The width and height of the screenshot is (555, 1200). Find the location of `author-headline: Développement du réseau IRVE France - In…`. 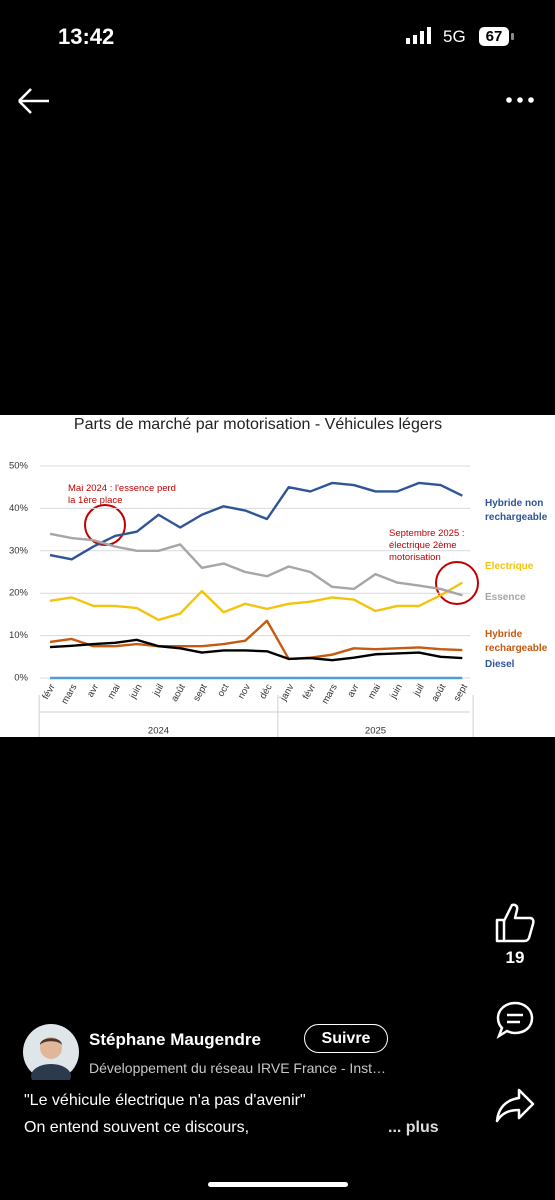

author-headline: Développement du réseau IRVE France - In… is located at coordinates (238, 1068).